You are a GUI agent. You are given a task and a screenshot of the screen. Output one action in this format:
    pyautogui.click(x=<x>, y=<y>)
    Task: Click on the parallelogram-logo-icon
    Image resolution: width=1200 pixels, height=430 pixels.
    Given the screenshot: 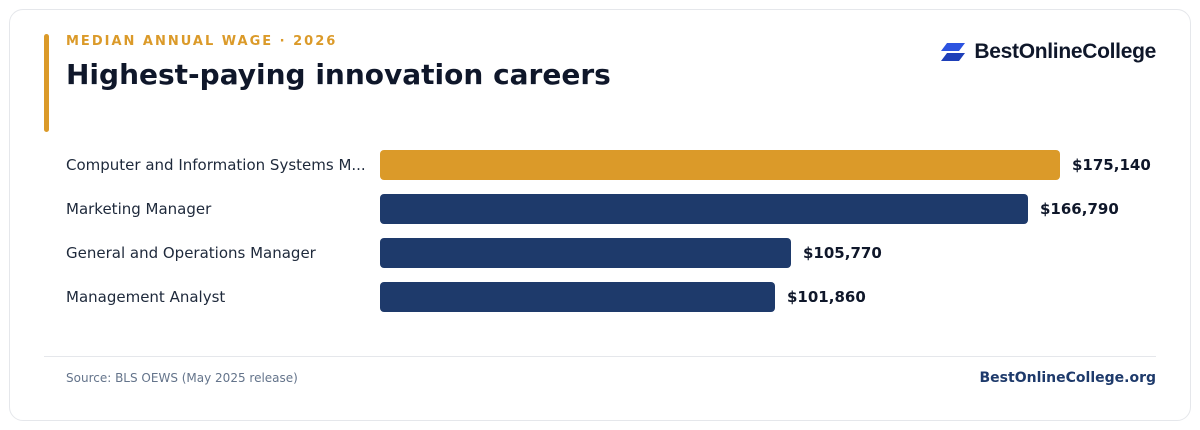 What is the action you would take?
    pyautogui.click(x=953, y=52)
    